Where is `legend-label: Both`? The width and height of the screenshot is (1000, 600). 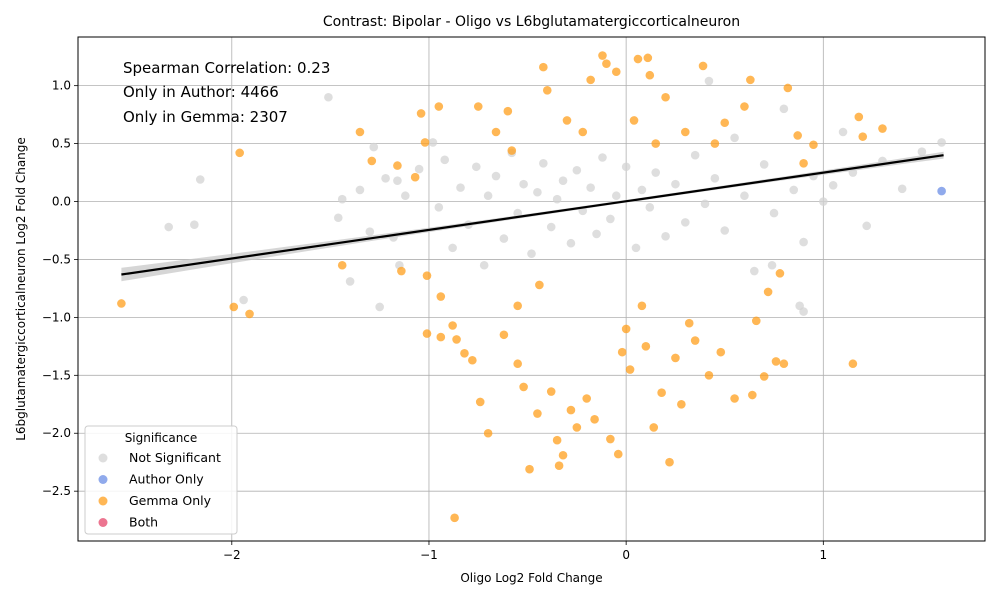
legend-label: Both is located at coordinates (143, 522).